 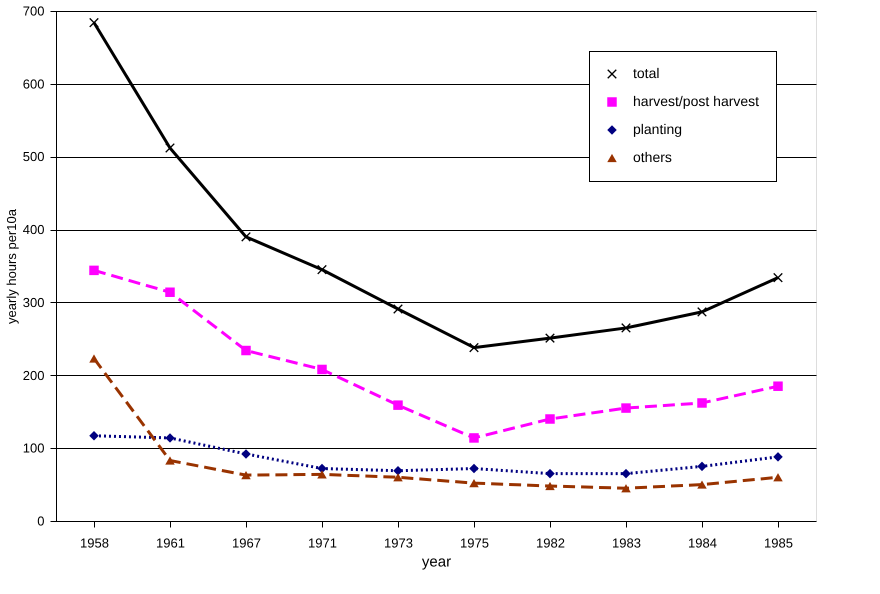 I want to click on y-tick-label: 600, so click(x=33, y=84).